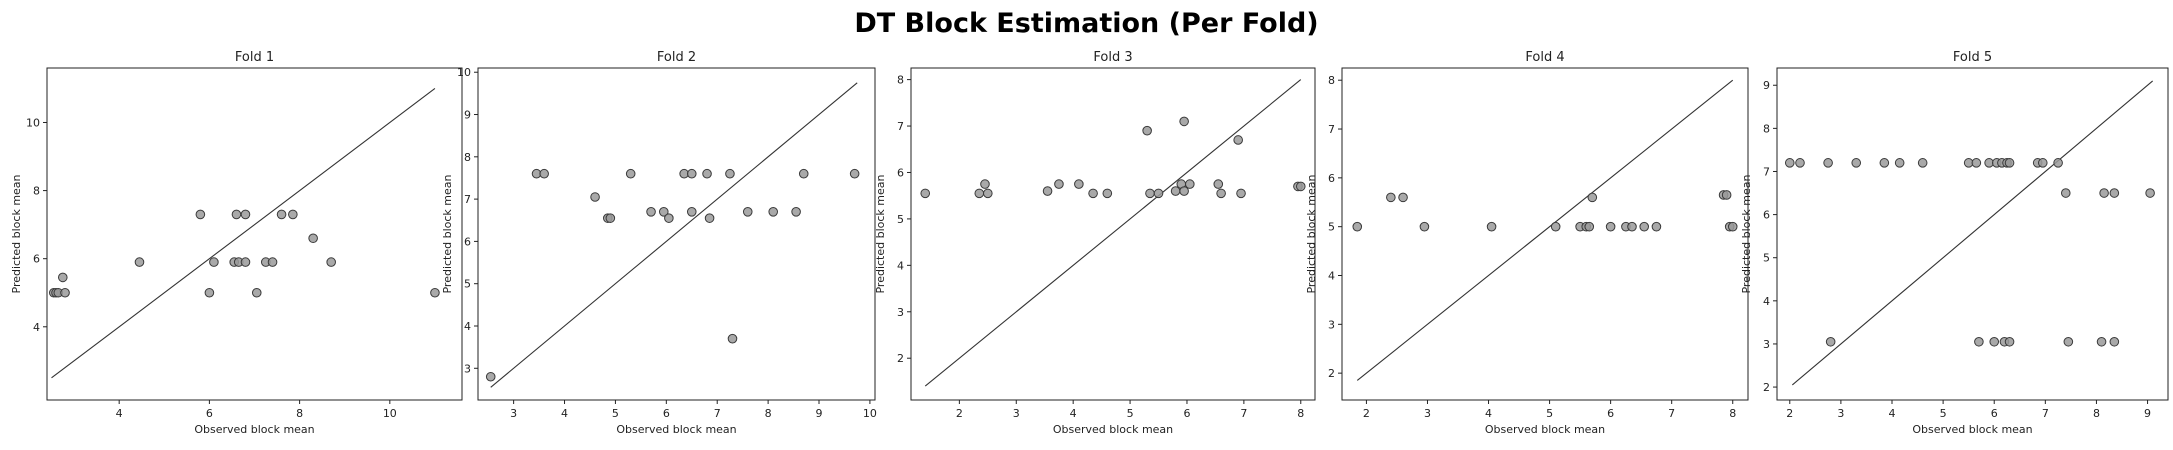  I want to click on x-tick-label: 9, so click(2147, 413).